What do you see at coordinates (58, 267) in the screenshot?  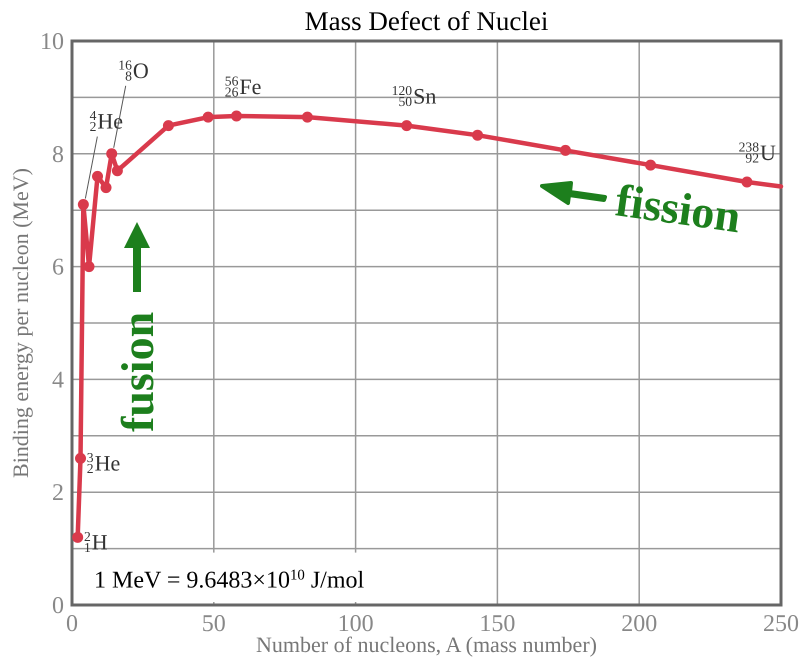 I see `y-tick-label: 6` at bounding box center [58, 267].